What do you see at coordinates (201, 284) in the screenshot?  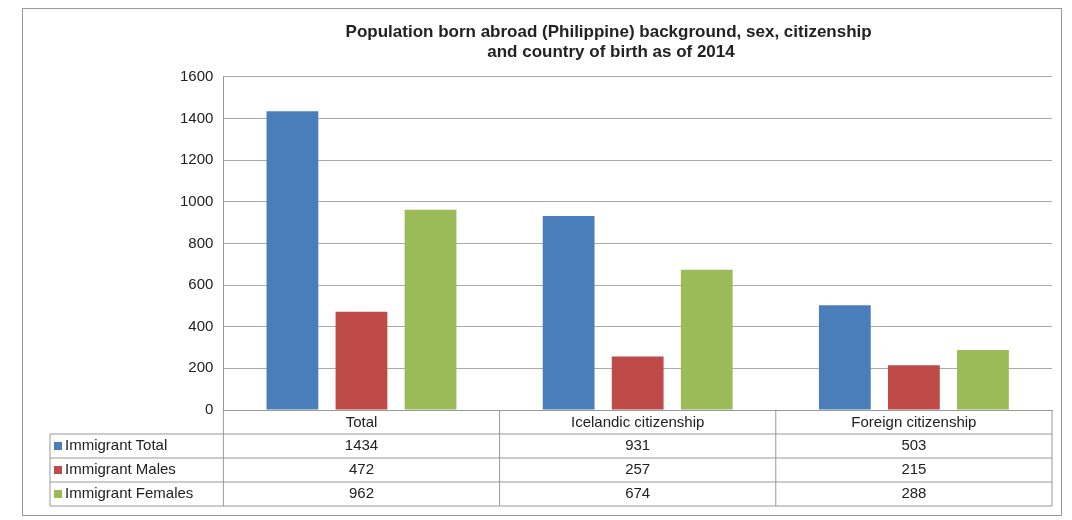 I see `y-tick-label: 600` at bounding box center [201, 284].